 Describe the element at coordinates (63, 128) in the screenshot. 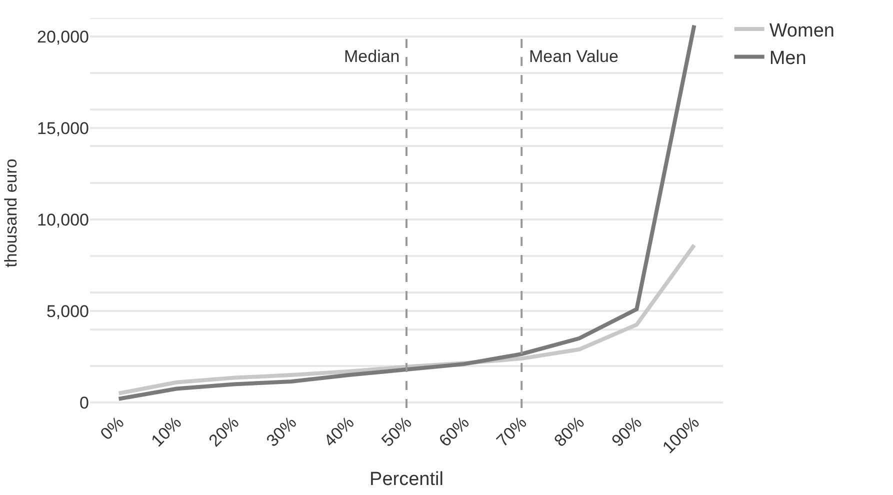

I see `y-tick-label: 15,000` at that location.